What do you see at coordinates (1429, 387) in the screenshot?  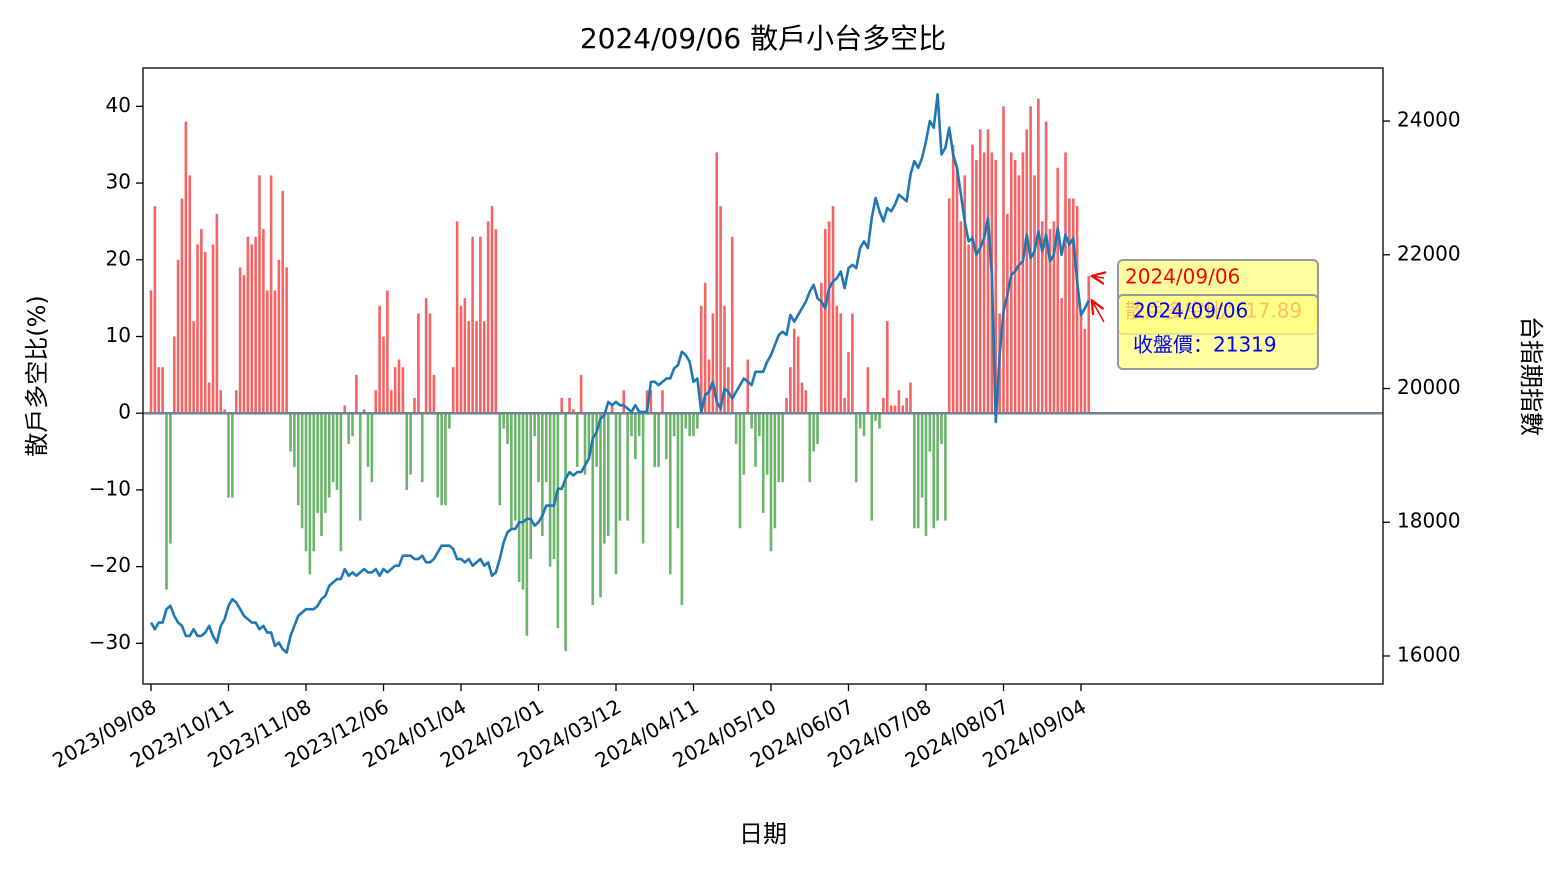 I see `y2-tick-label: 20000` at bounding box center [1429, 387].